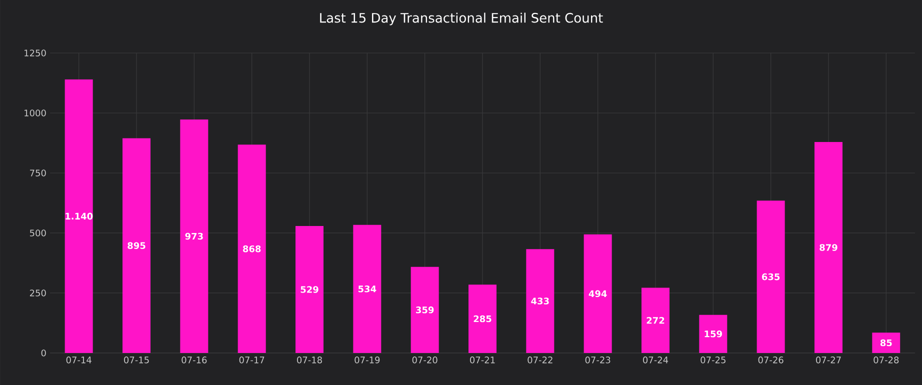  I want to click on x-tick-label: 07-22, so click(540, 360).